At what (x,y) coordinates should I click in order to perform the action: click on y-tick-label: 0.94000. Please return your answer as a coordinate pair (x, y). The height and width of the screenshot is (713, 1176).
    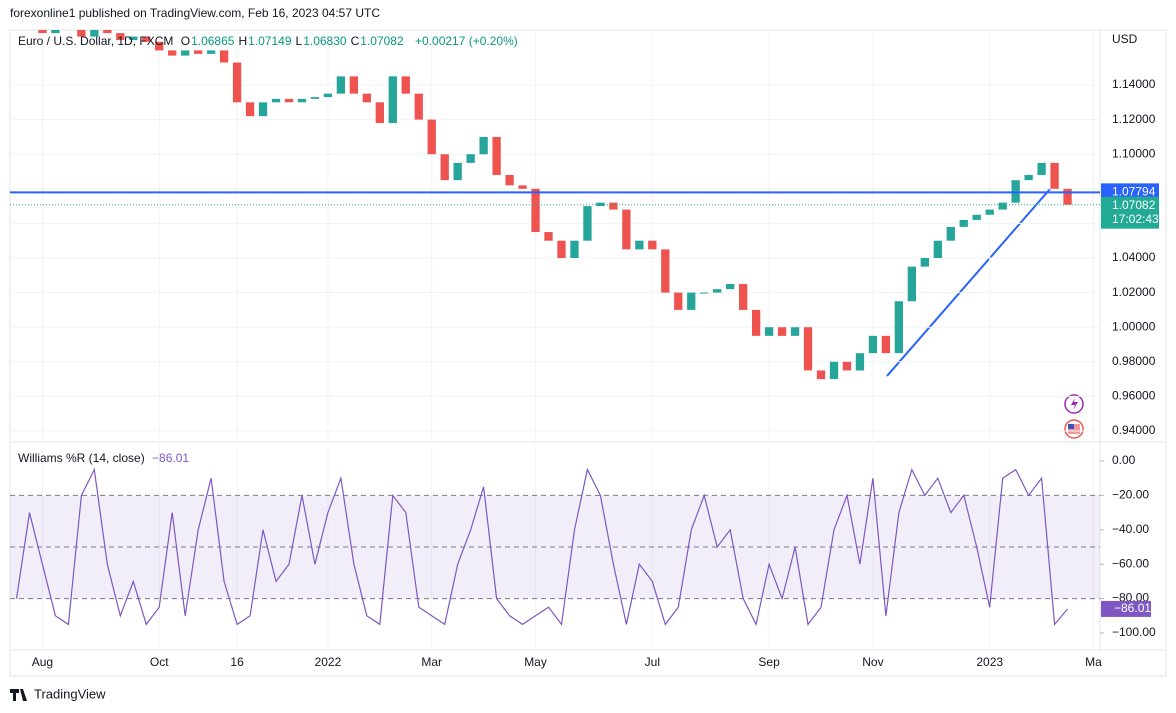
    Looking at the image, I should click on (1134, 430).